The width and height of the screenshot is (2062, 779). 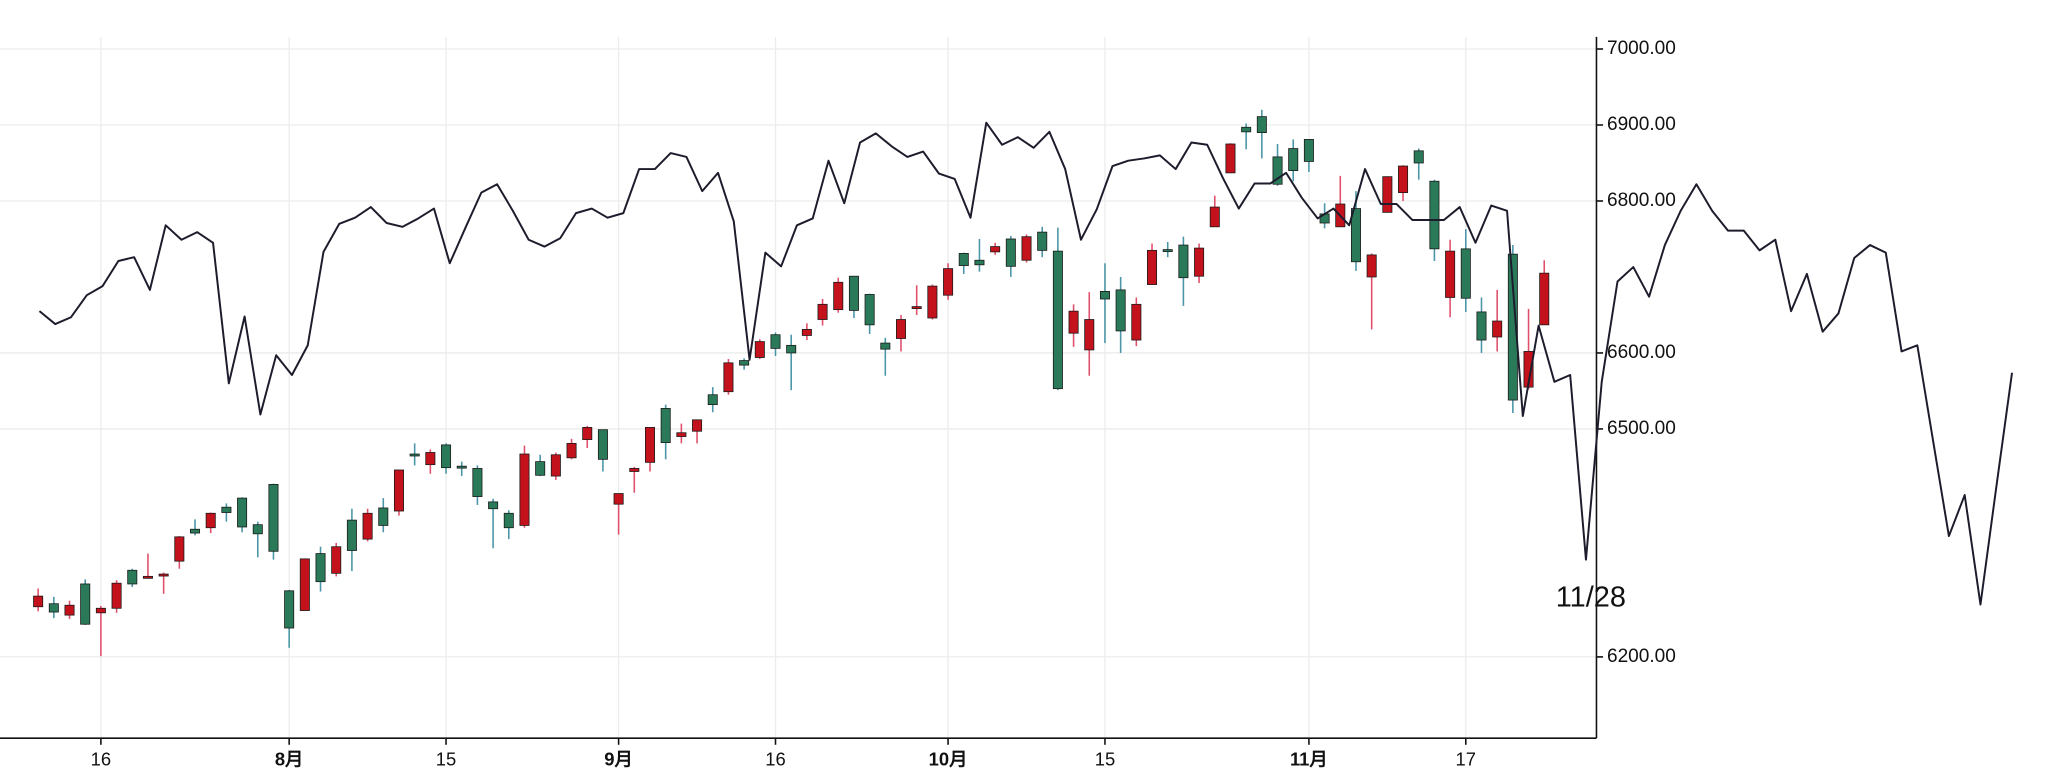 What do you see at coordinates (1641, 124) in the screenshot?
I see `y-tick-label: 6900.00` at bounding box center [1641, 124].